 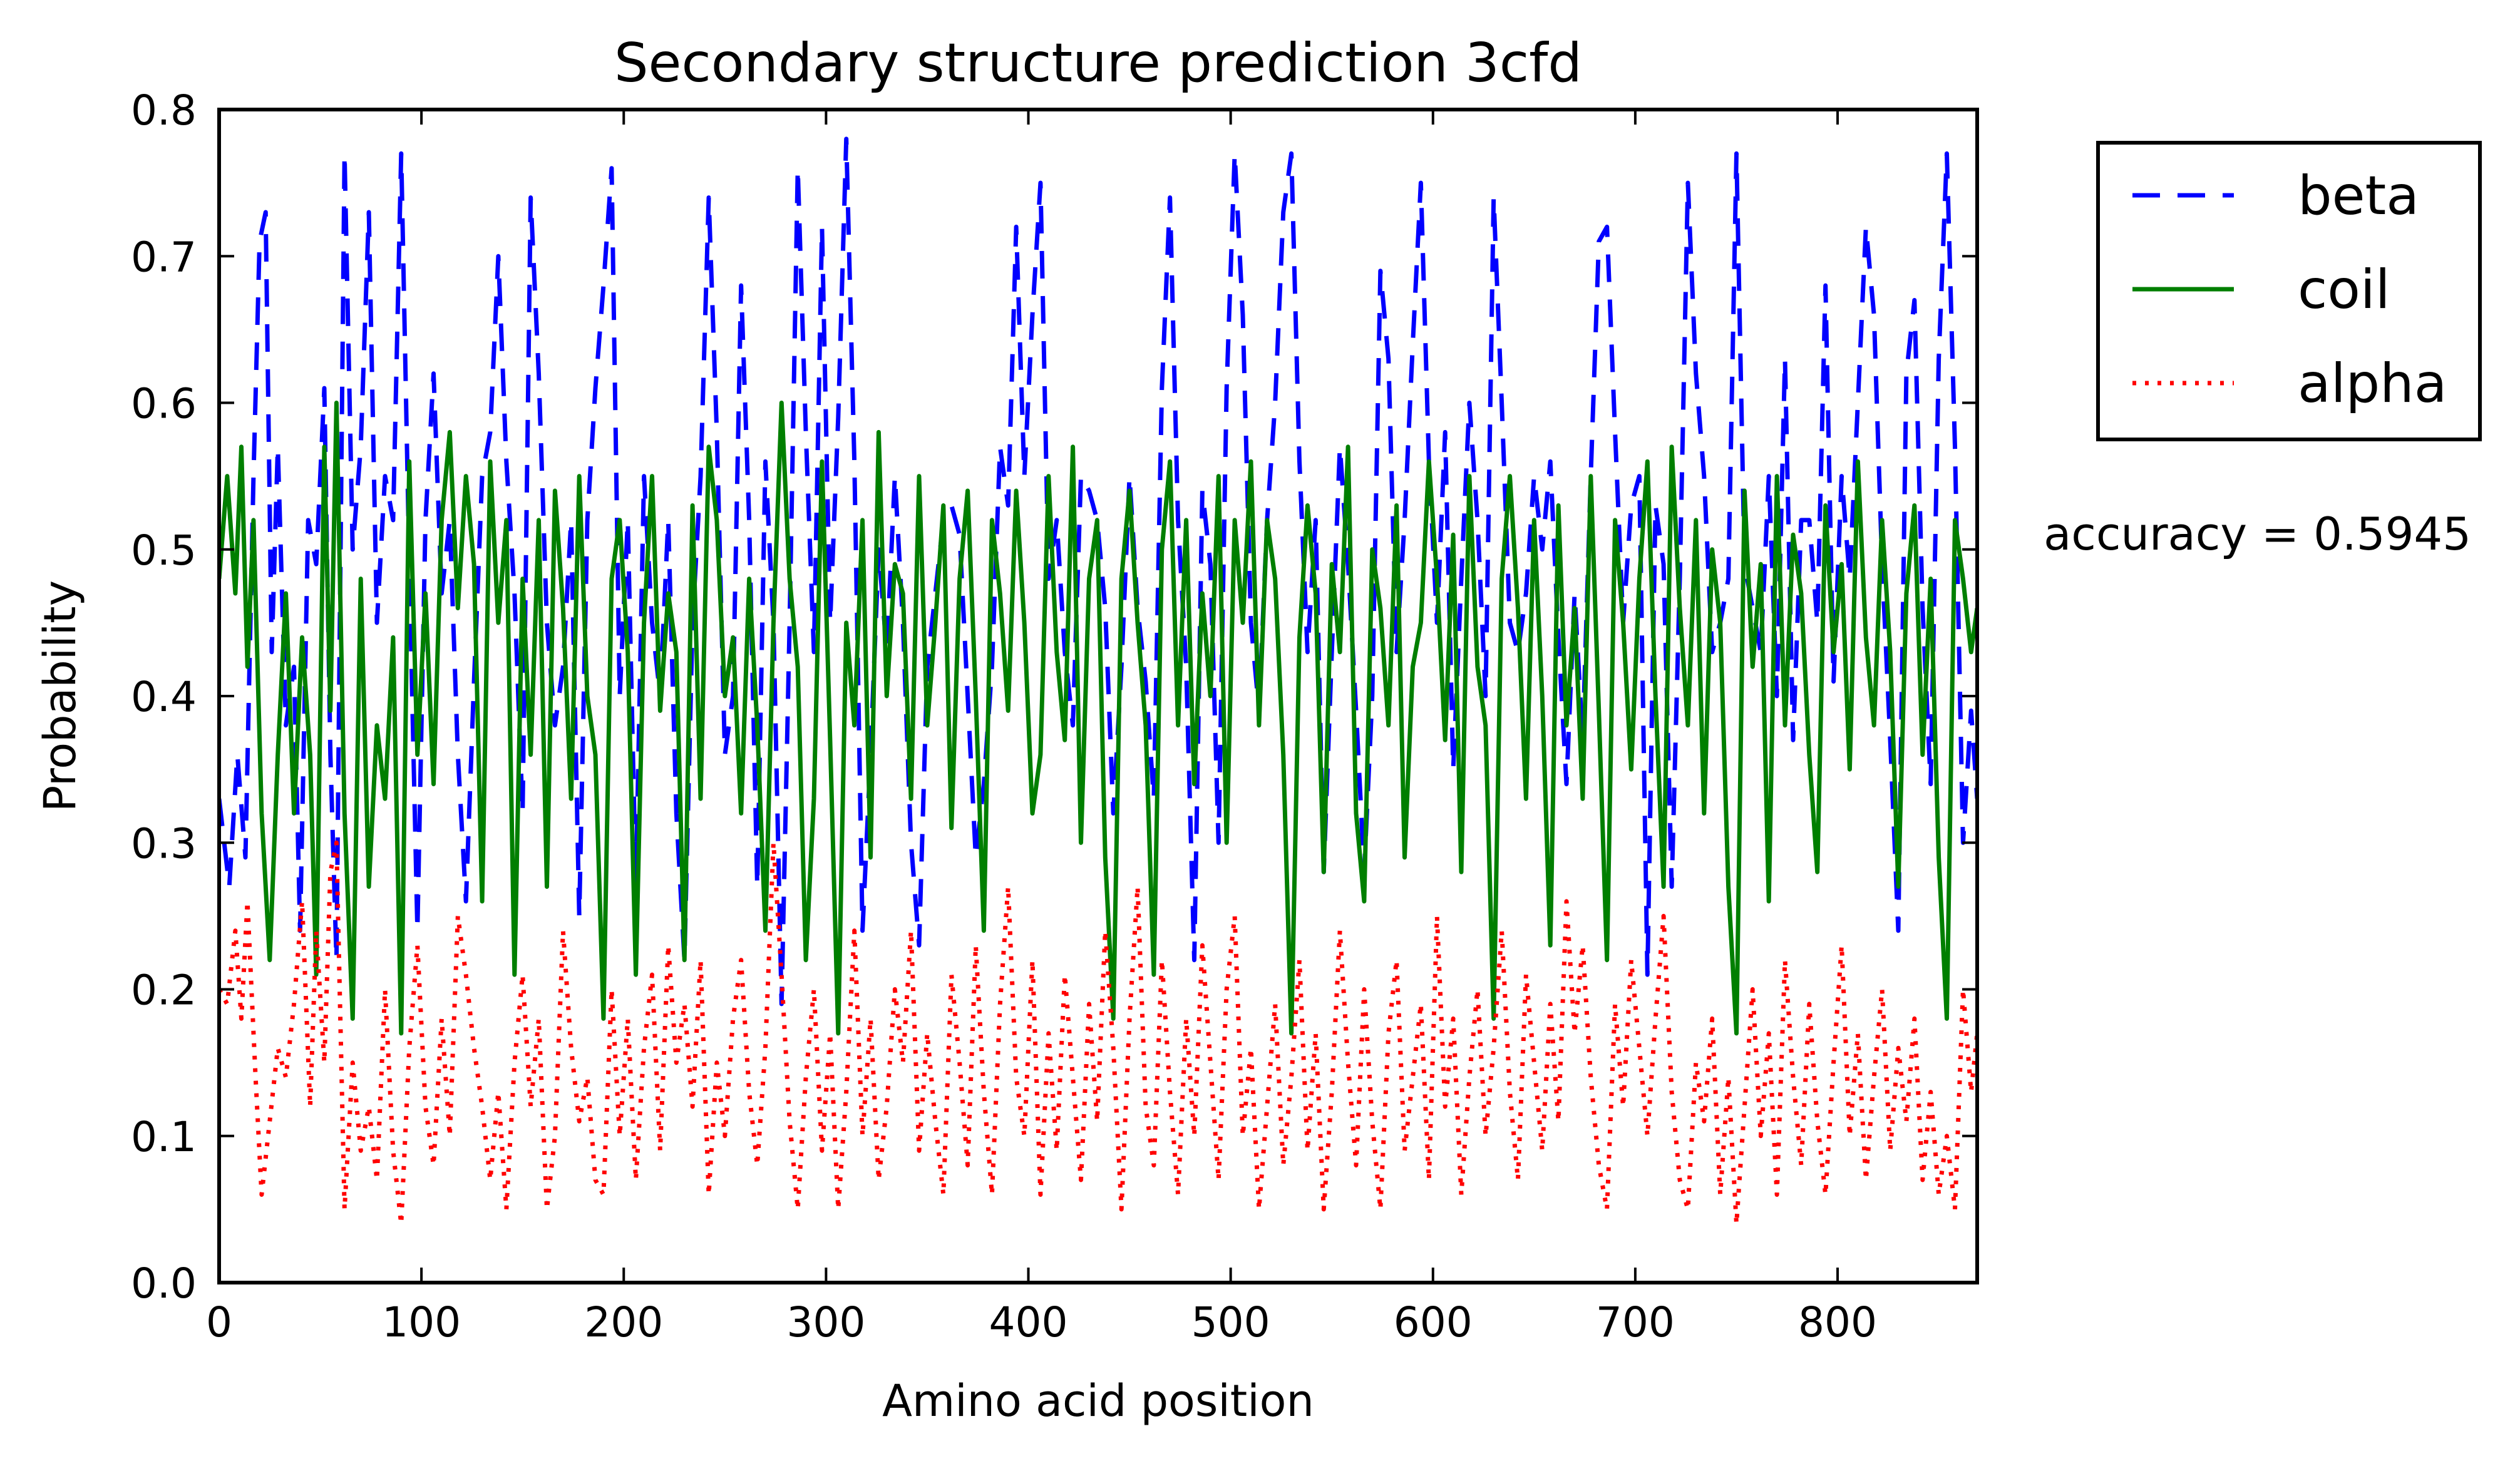 What do you see at coordinates (164, 990) in the screenshot?
I see `y-tick-label: 0.2` at bounding box center [164, 990].